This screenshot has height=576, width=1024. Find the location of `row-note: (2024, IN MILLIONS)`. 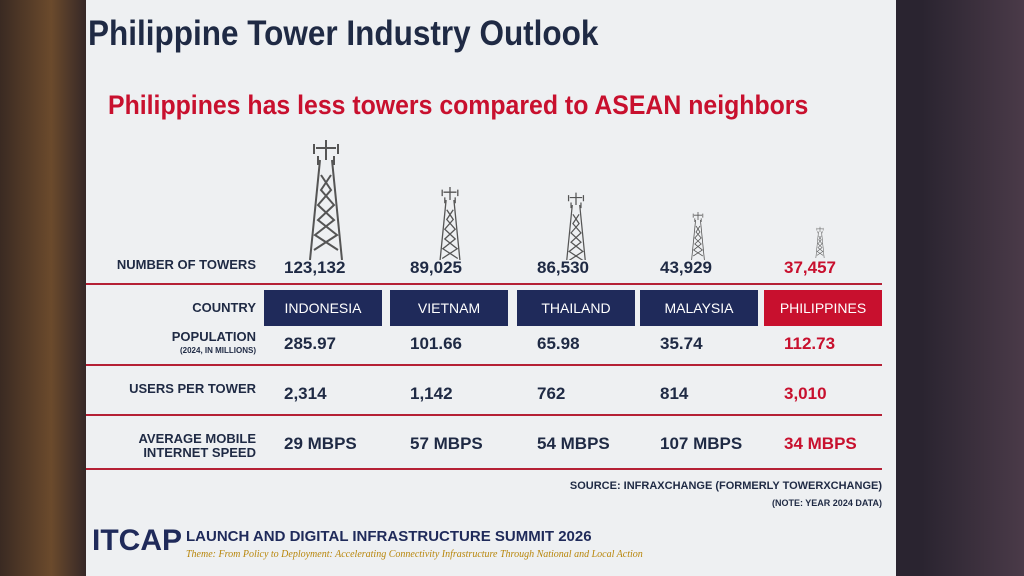

row-note: (2024, IN MILLIONS) is located at coordinates (217, 350).